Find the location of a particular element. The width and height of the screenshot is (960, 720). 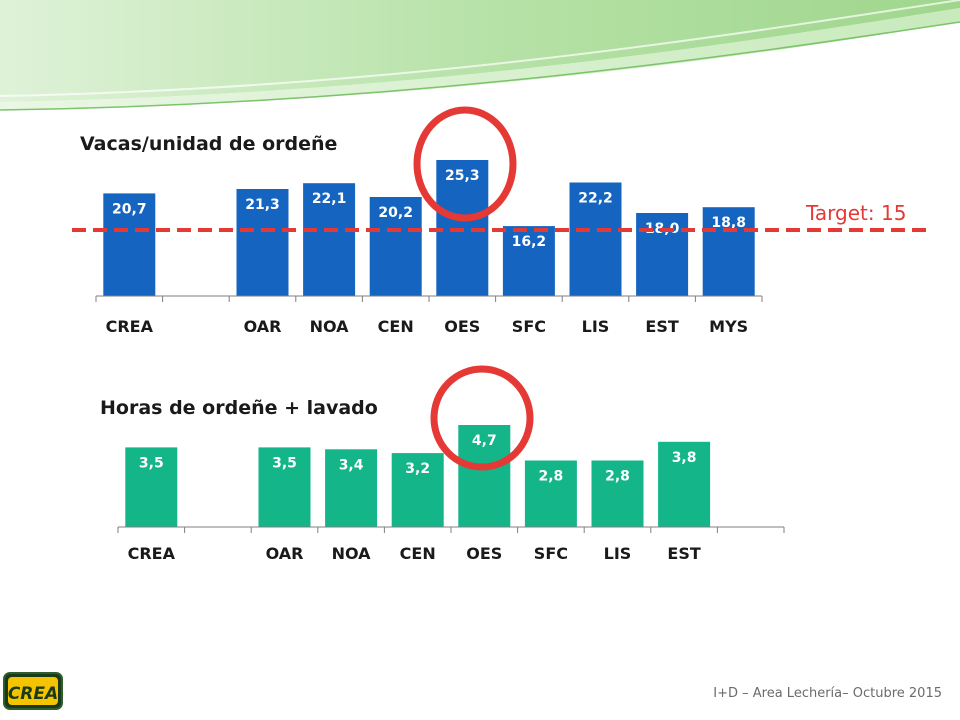

data-label: 3,2 is located at coordinates (417, 469).